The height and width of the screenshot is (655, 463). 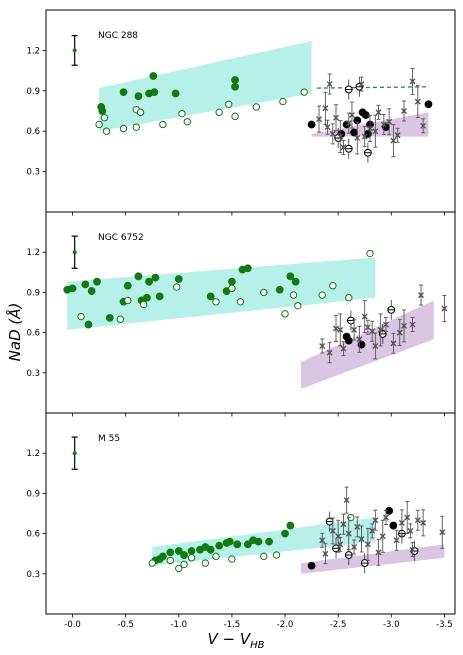 What do you see at coordinates (367, 344) in the screenshot?
I see `agb-band` at bounding box center [367, 344].